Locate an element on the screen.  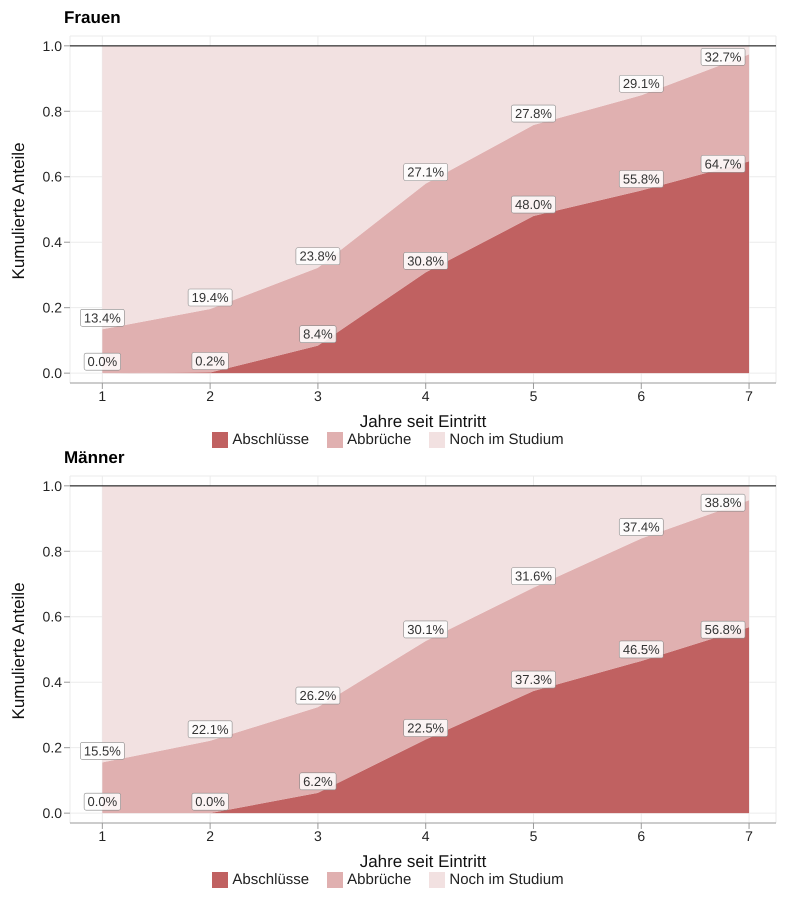
data-label: 37.4% is located at coordinates (641, 527).